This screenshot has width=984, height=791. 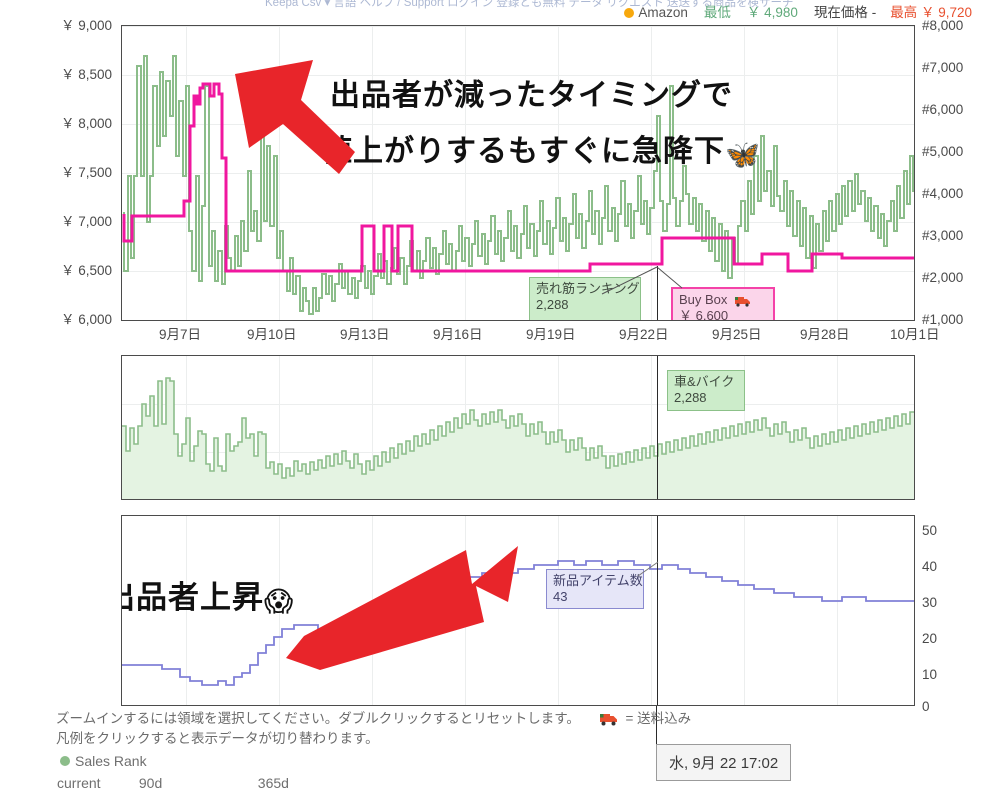 What do you see at coordinates (150, 783) in the screenshot?
I see `range-90d: 90d` at bounding box center [150, 783].